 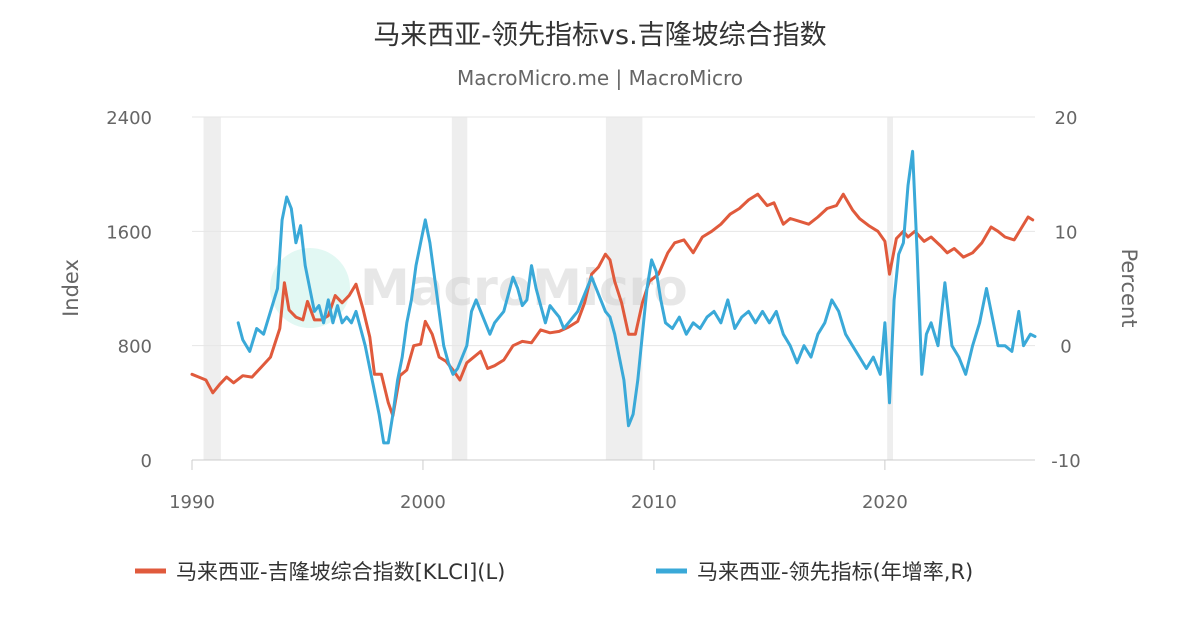 What do you see at coordinates (129, 290) in the screenshot?
I see `y-left-ticks: 0 800 1600 2400` at bounding box center [129, 290].